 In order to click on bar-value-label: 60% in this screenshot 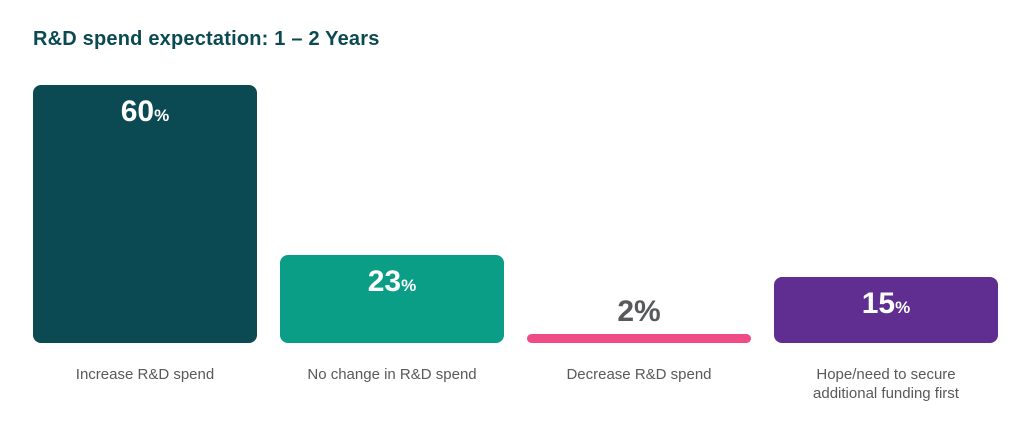, I will do `click(145, 108)`.